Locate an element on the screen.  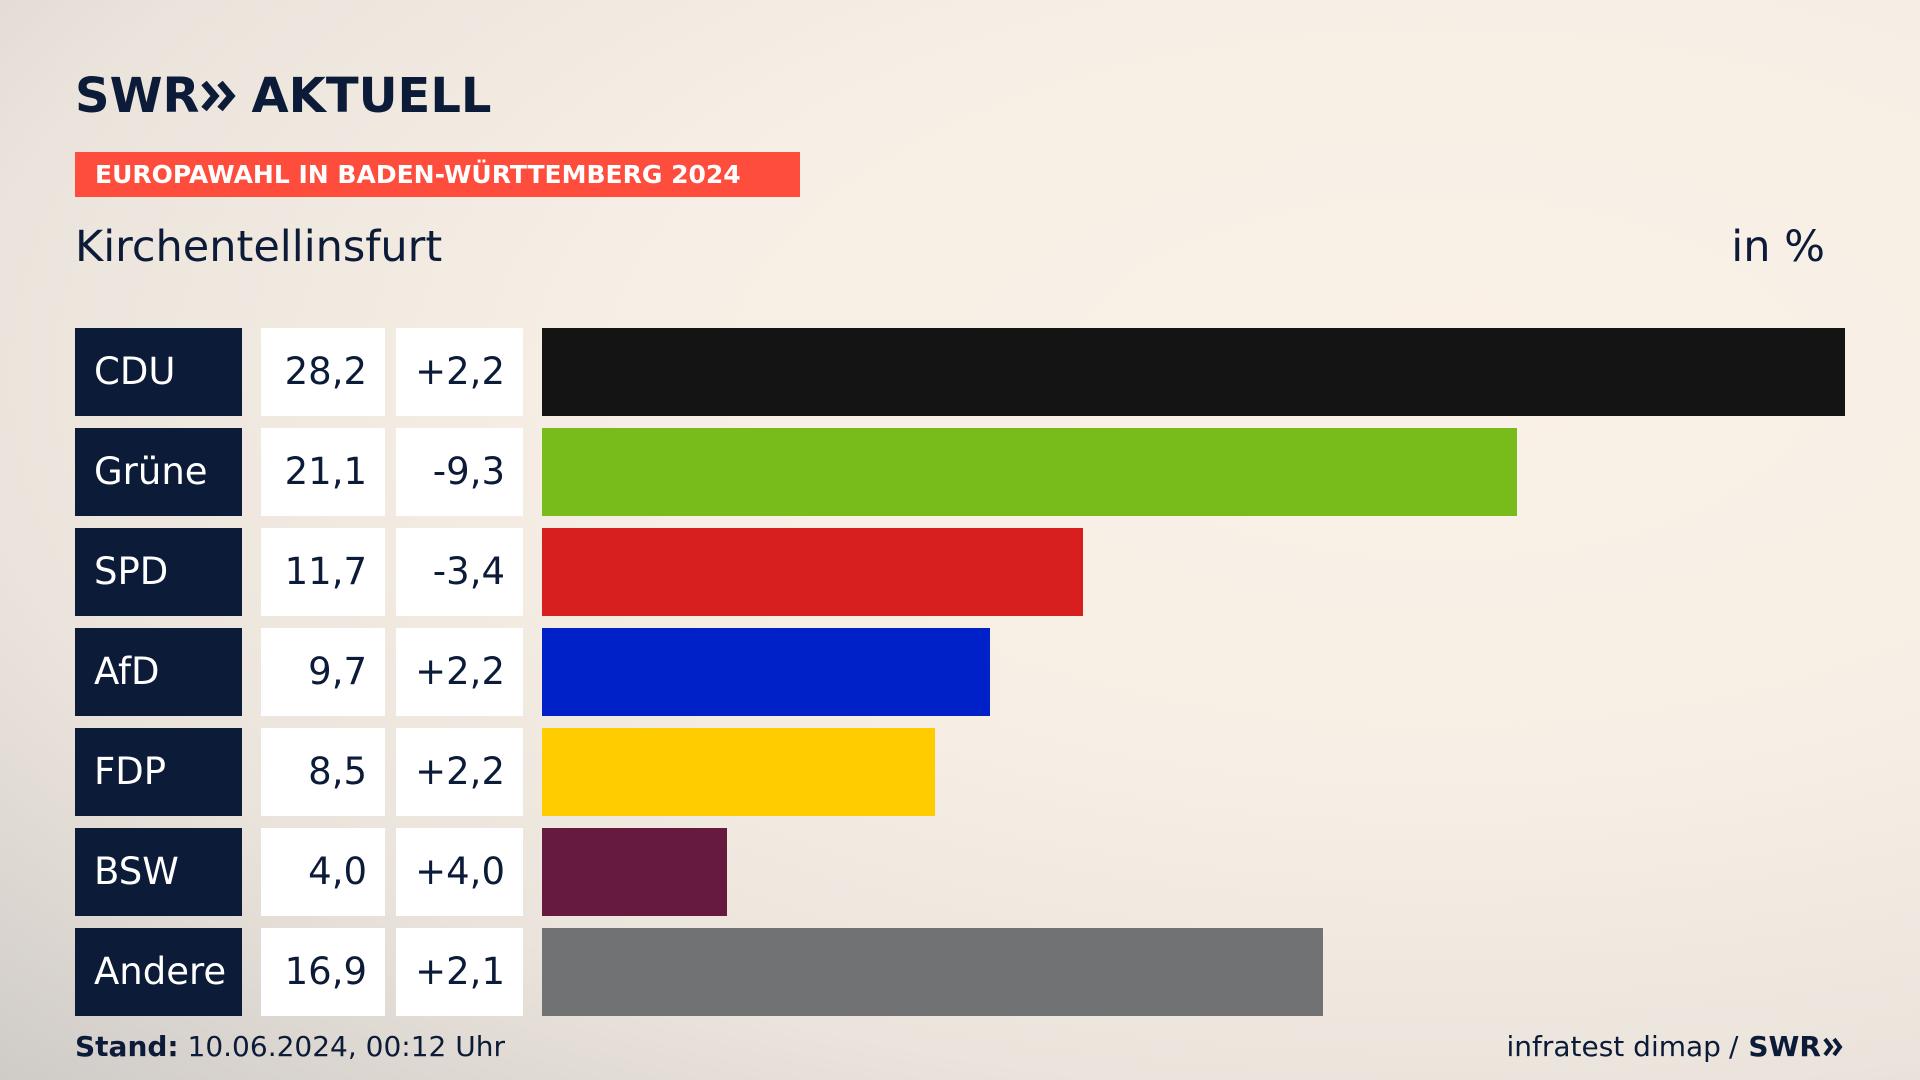
unit-label: in % is located at coordinates (1778, 247).